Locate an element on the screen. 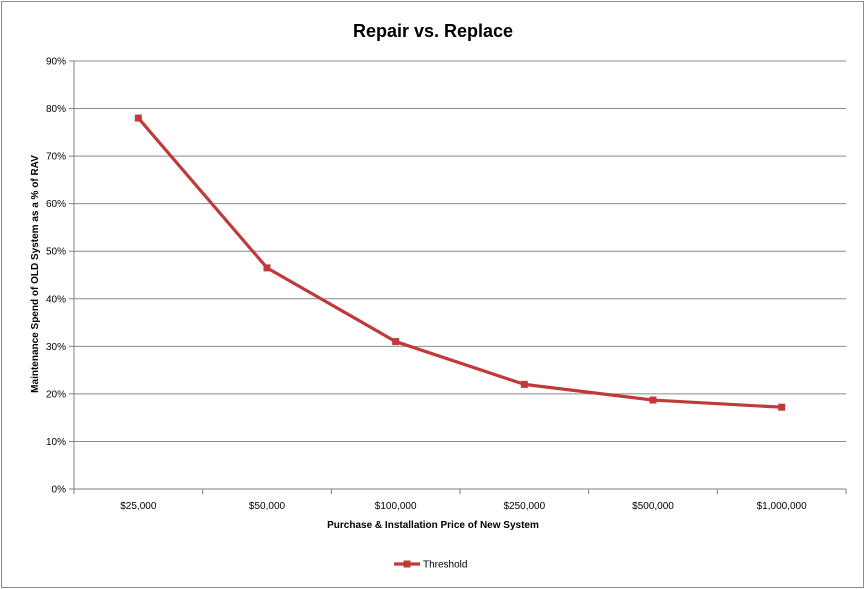 The image size is (865, 589). legend-label: Threshold is located at coordinates (445, 565).